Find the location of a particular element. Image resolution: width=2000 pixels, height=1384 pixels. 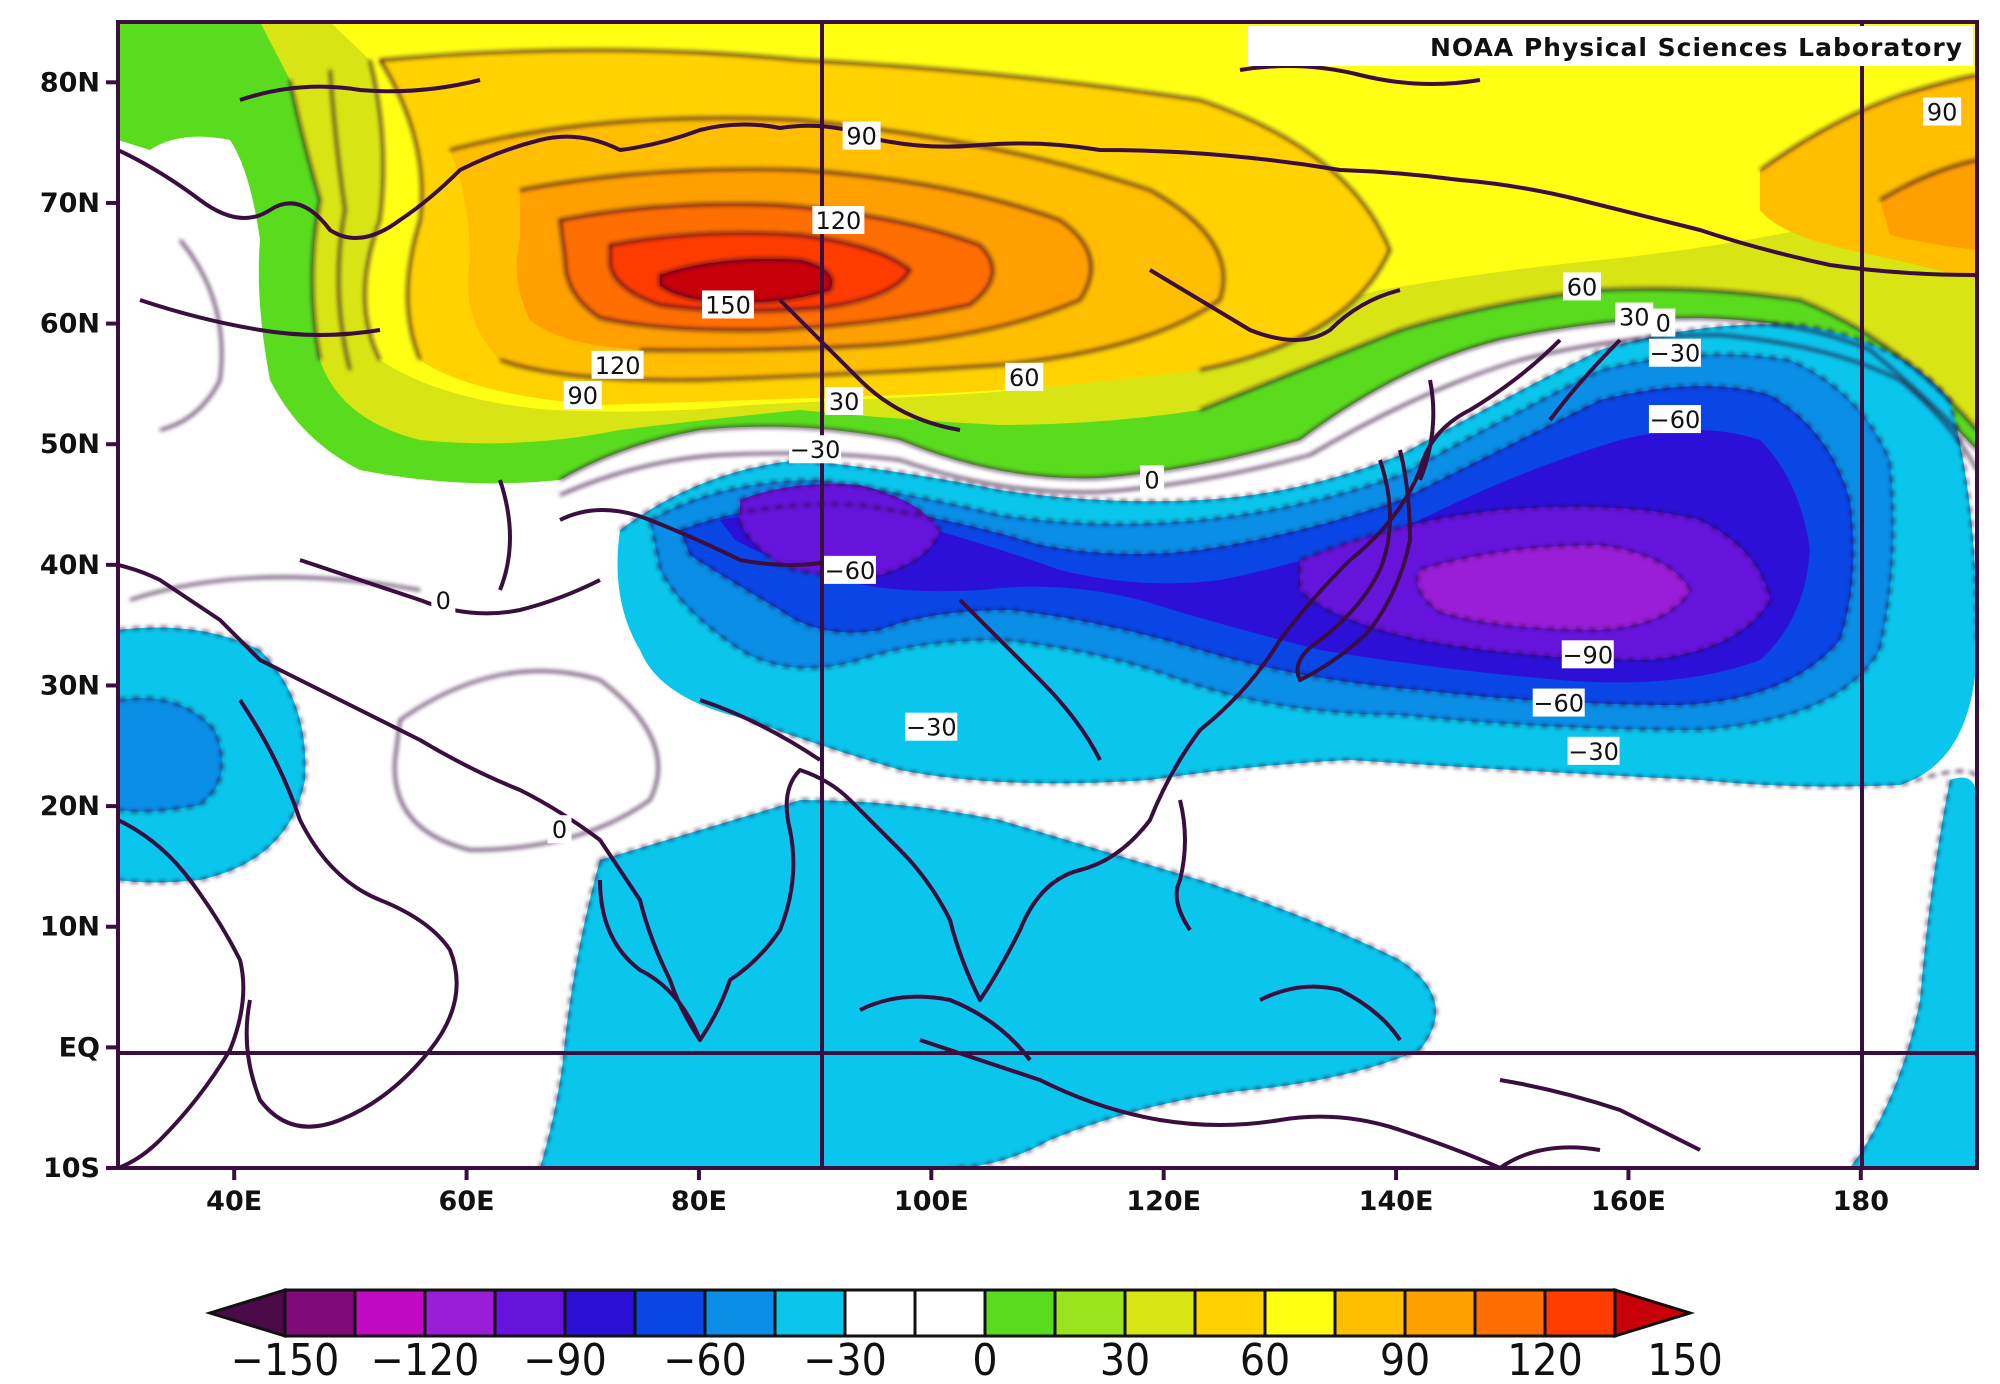

contour-fill-neg60-west is located at coordinates (170, 755).